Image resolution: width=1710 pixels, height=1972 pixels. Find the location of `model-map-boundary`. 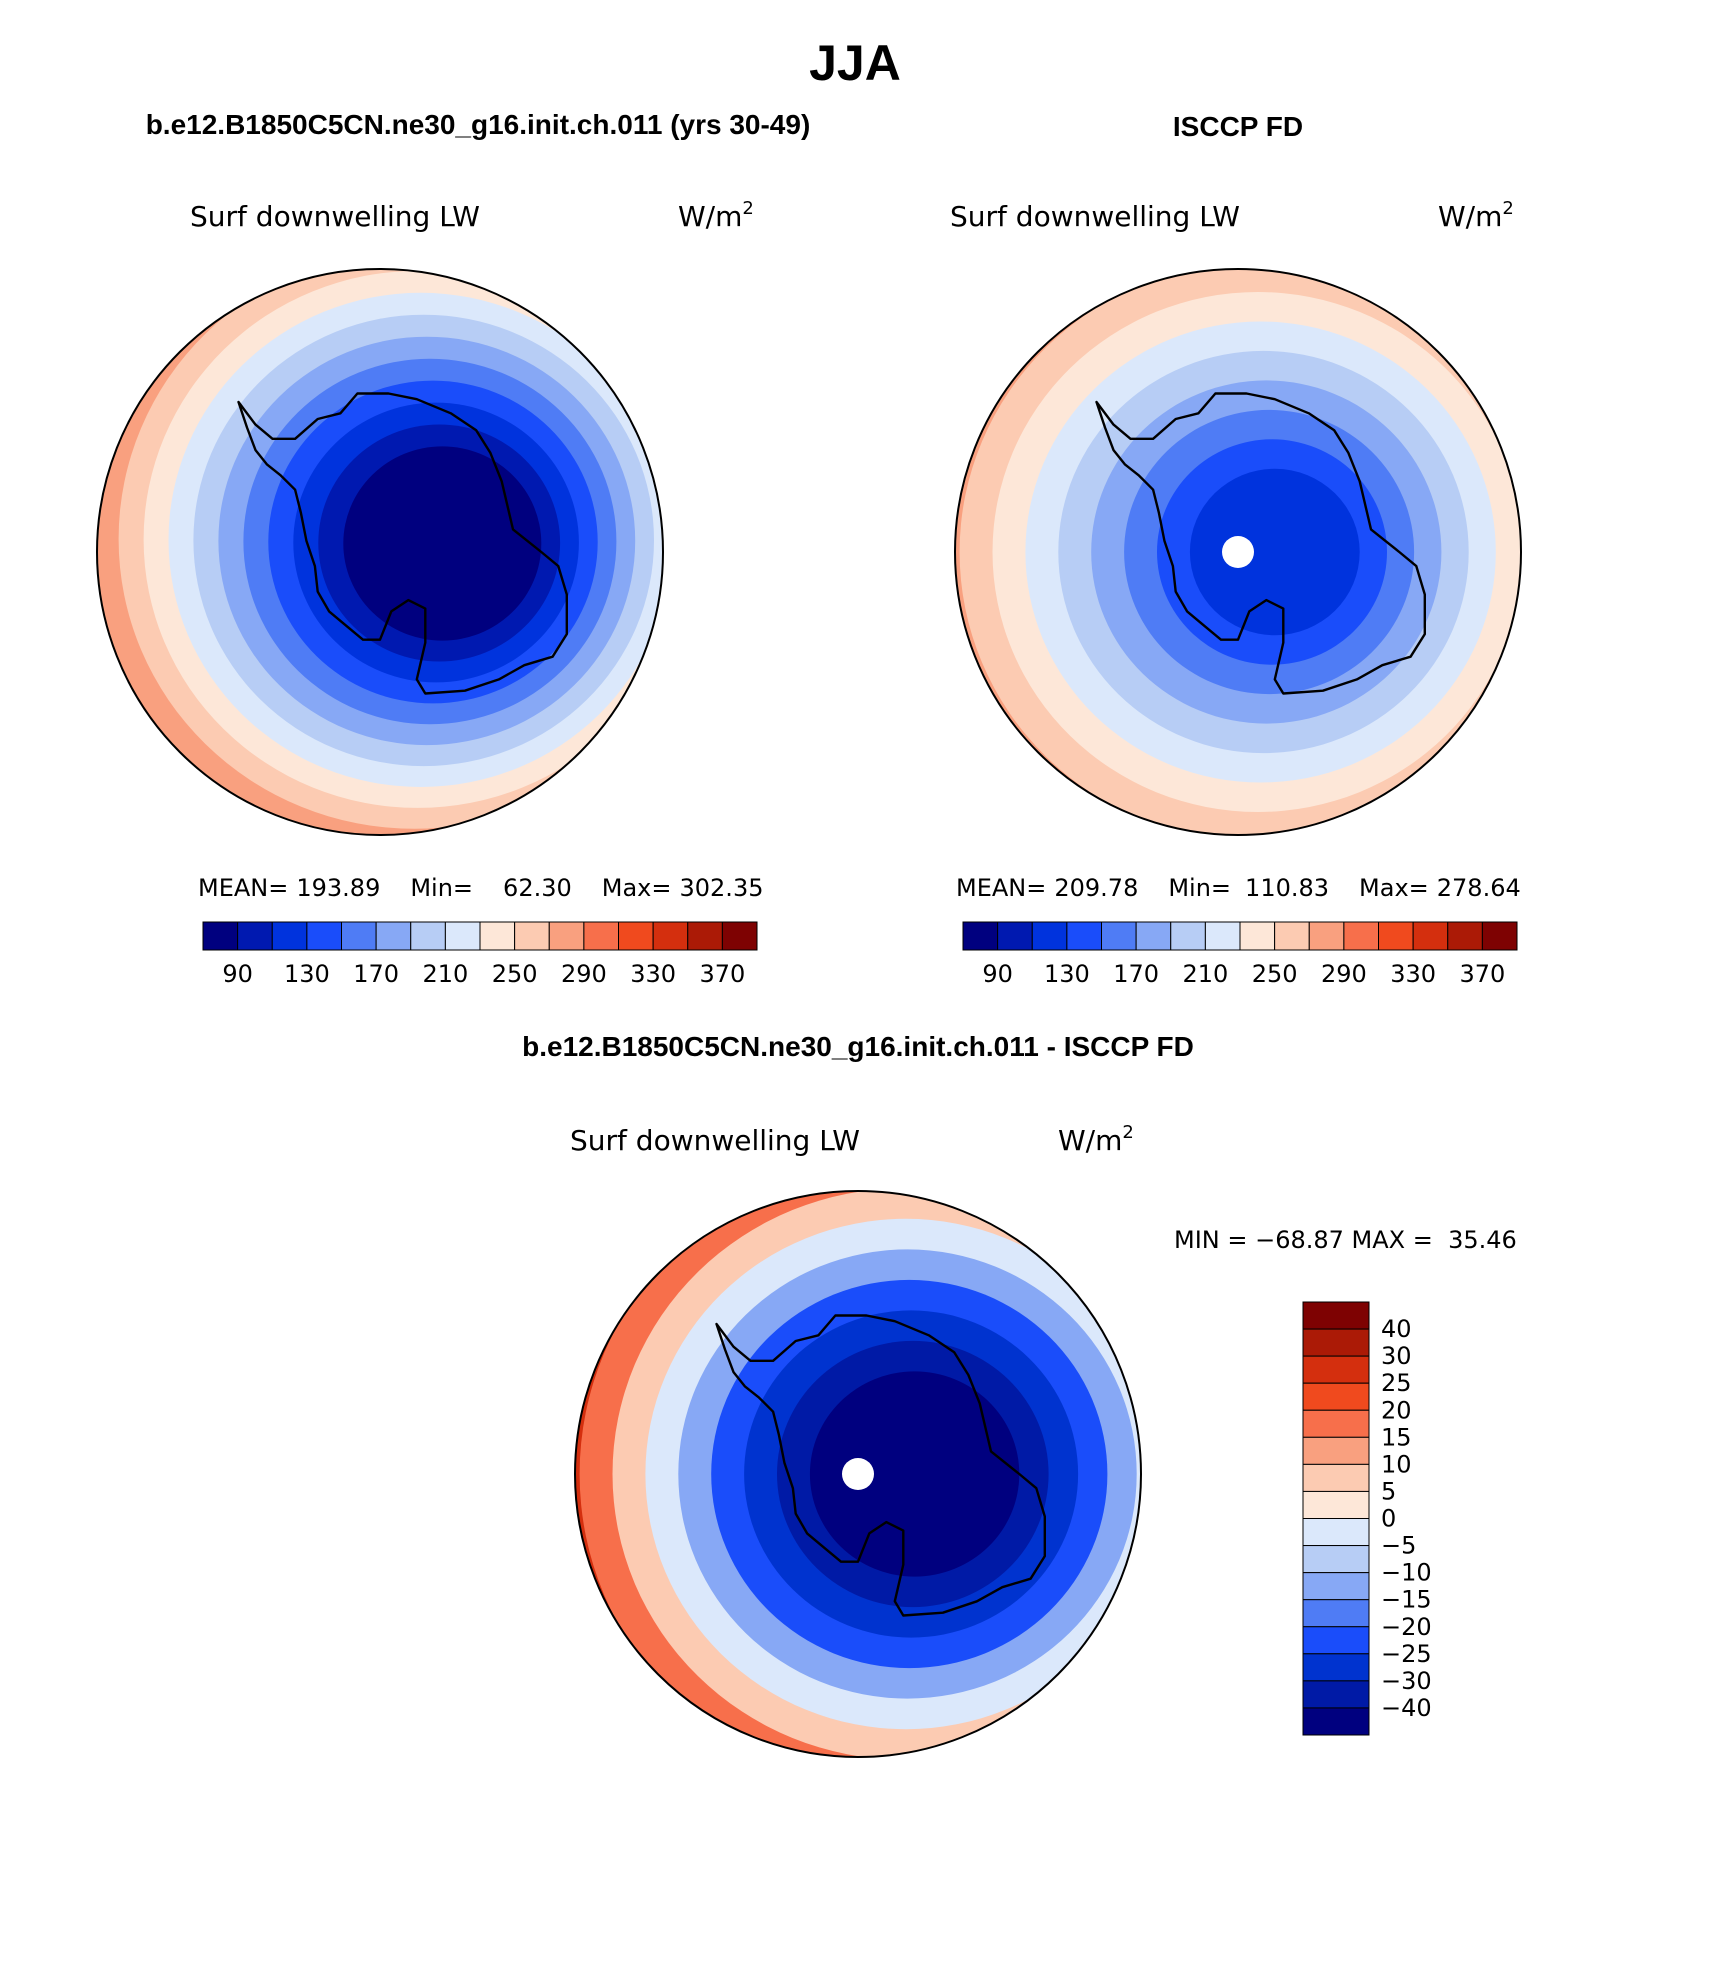

model-map-boundary is located at coordinates (380, 552).